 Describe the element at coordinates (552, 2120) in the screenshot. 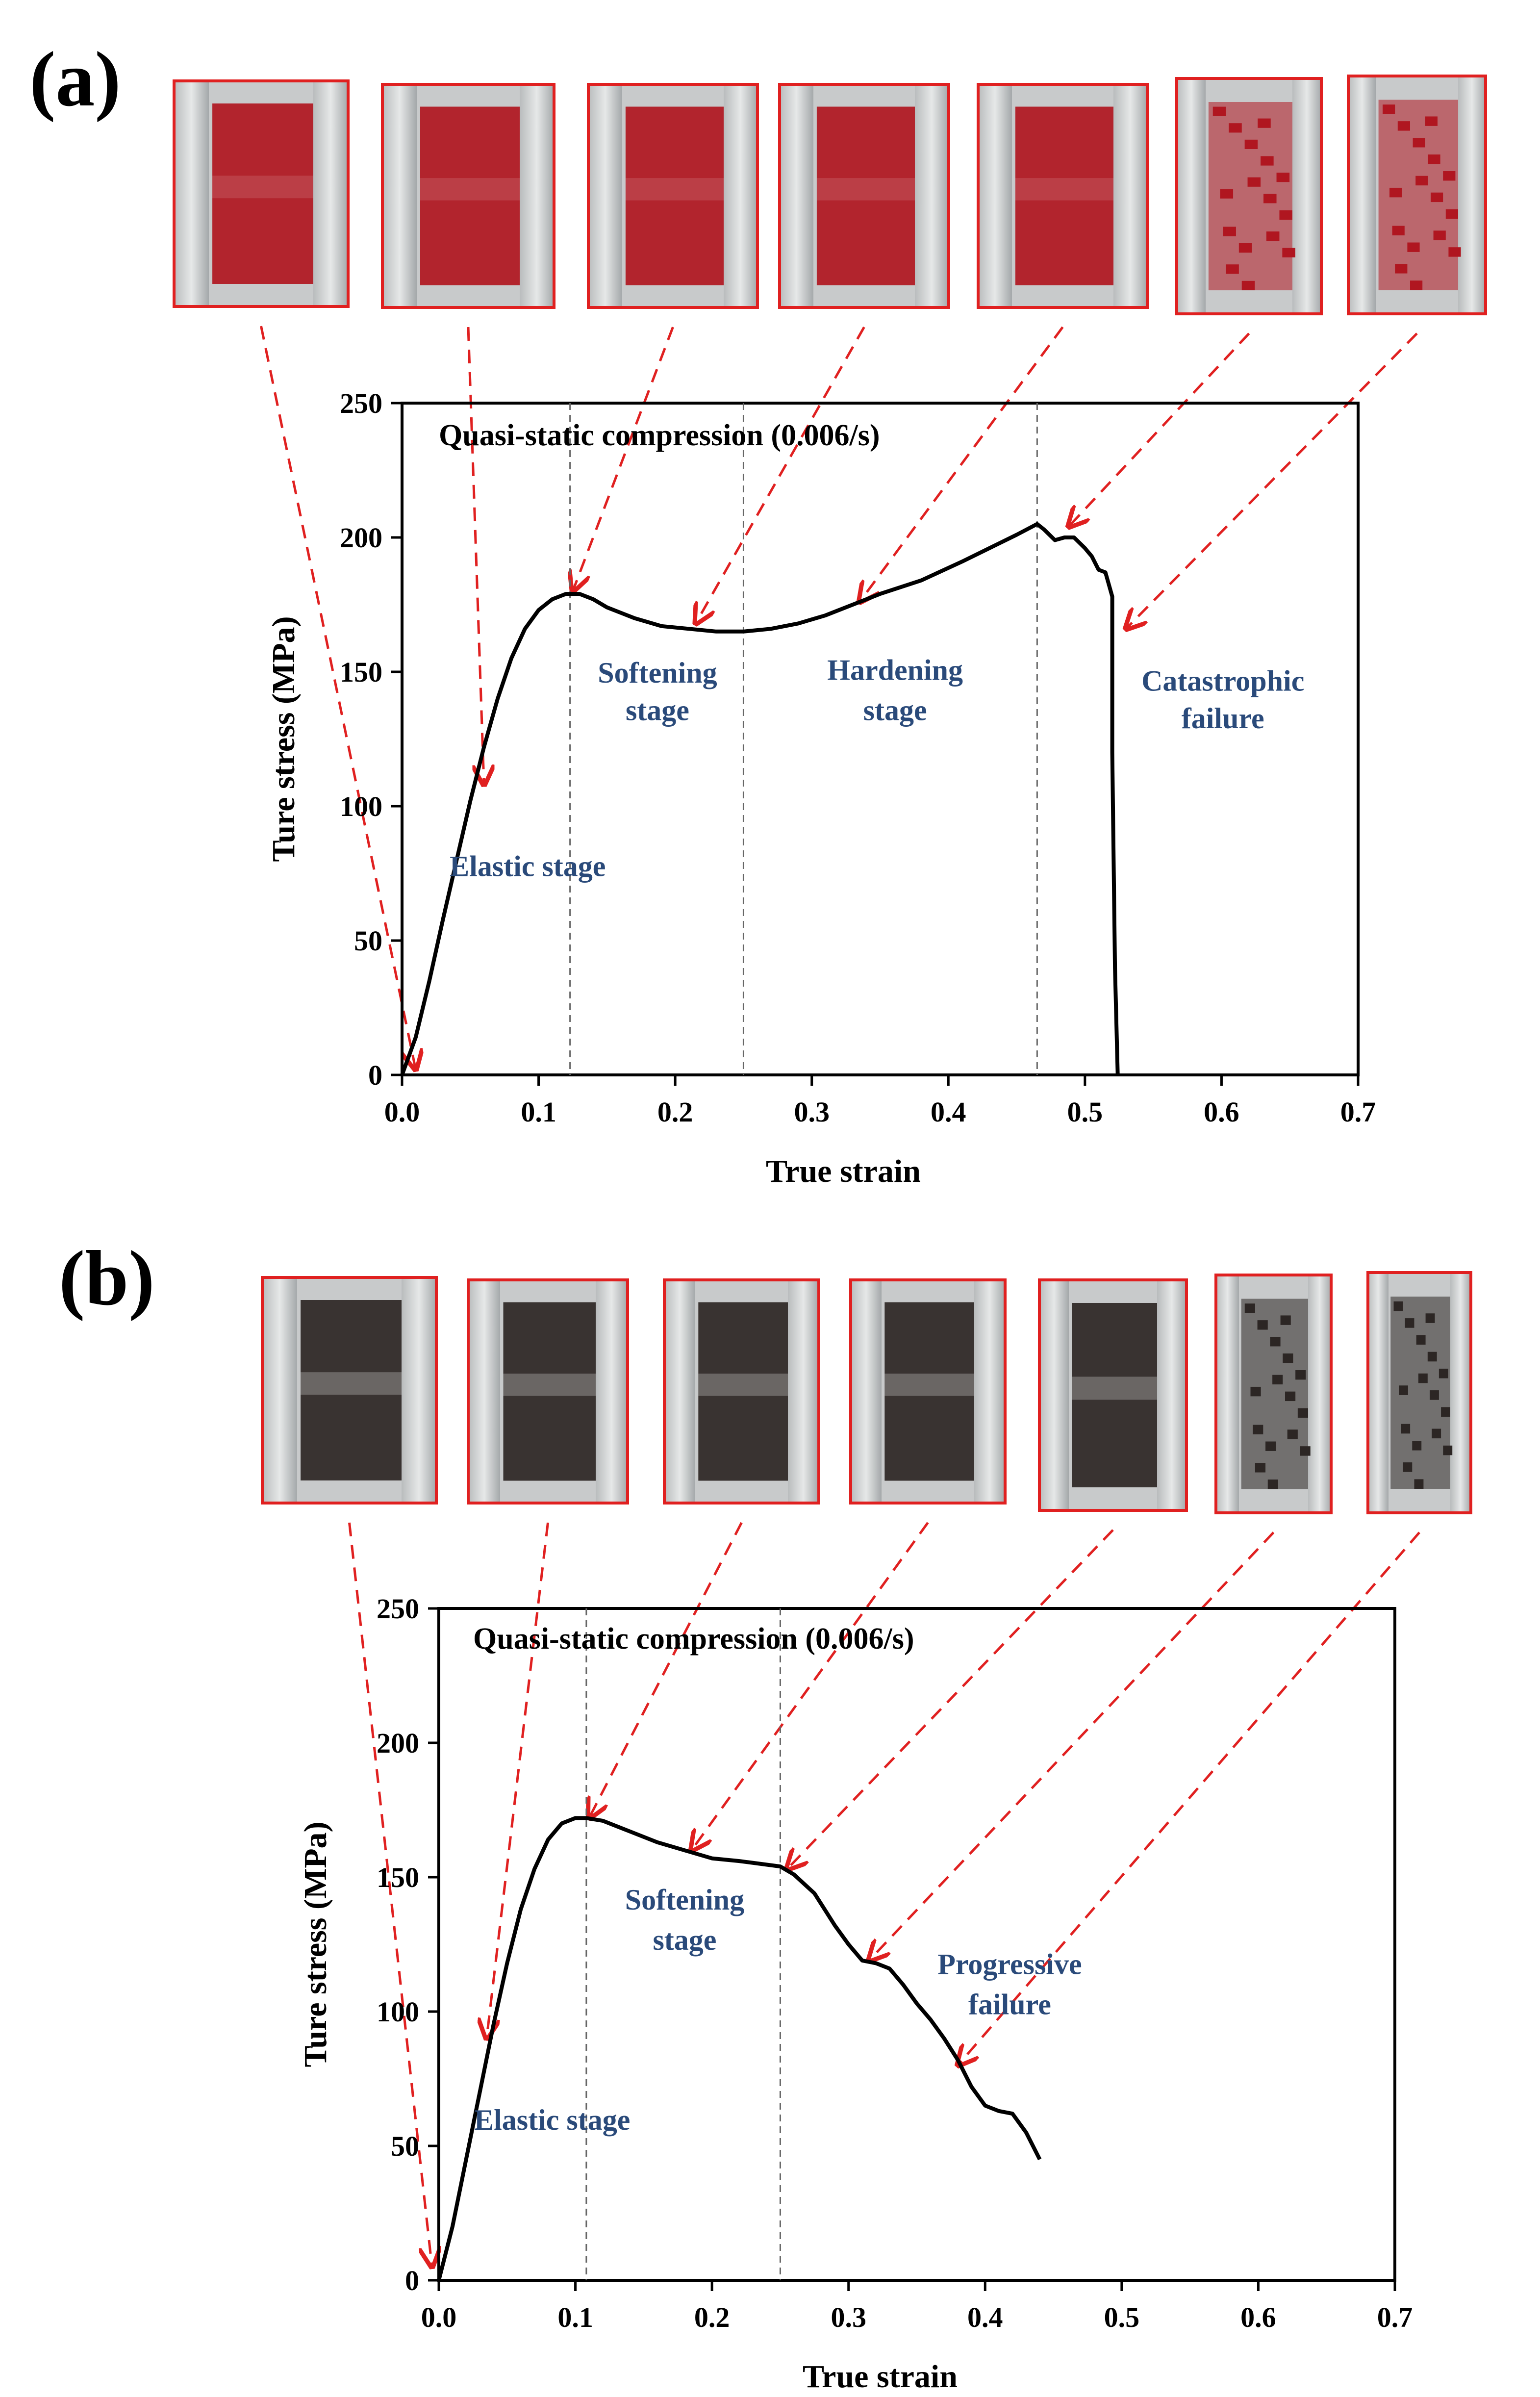

I see `stage-label-elastic-b: Elastic stage` at that location.